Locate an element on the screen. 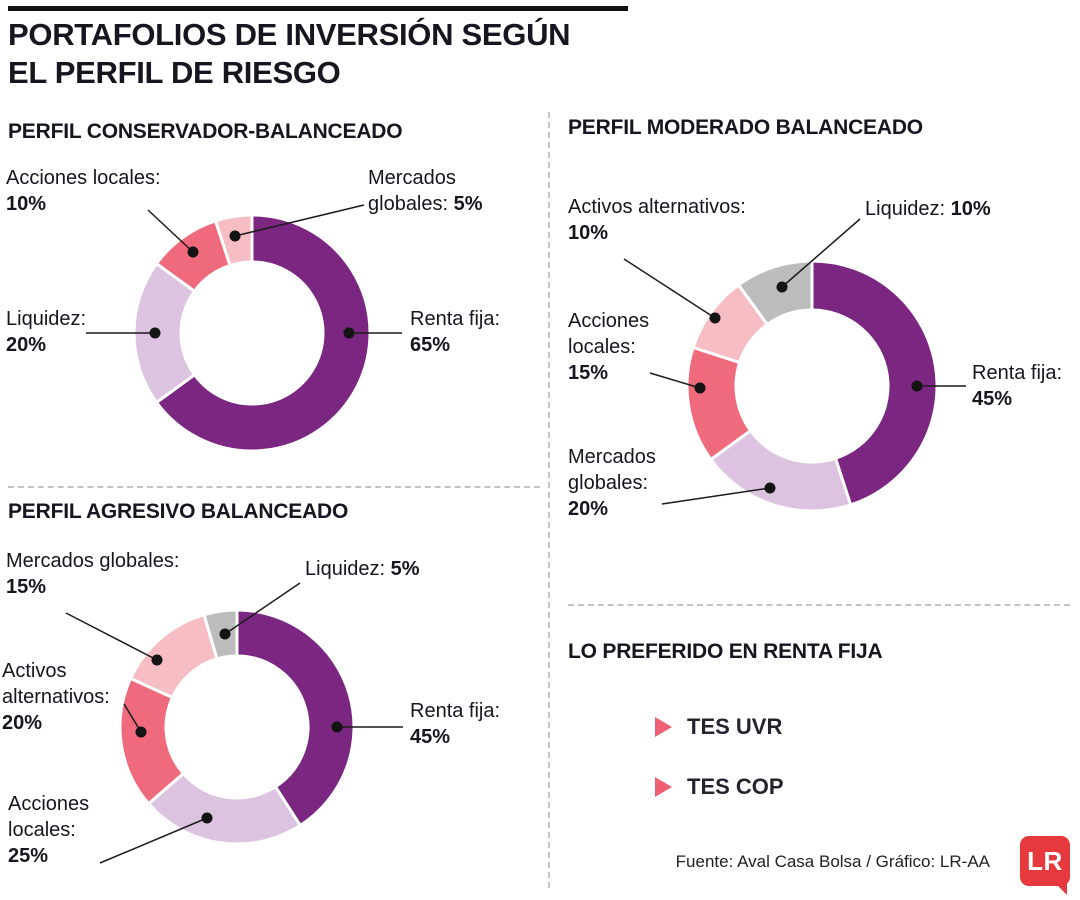 The image size is (1080, 900). top-rule is located at coordinates (318, 8).